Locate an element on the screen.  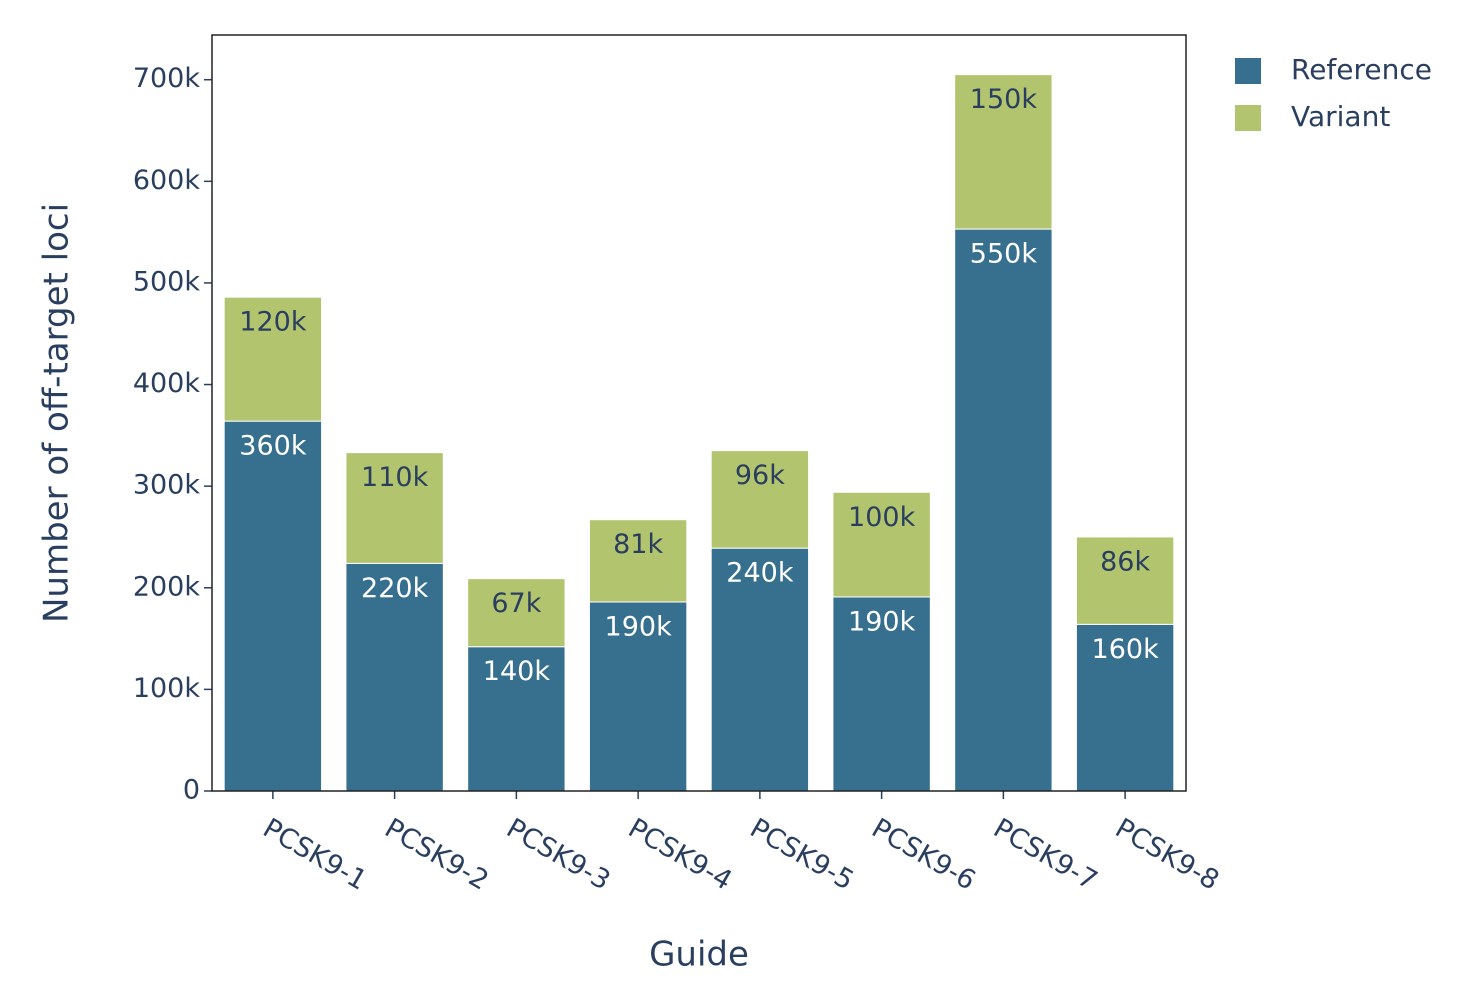
x-axis-title: Guide is located at coordinates (699, 955).